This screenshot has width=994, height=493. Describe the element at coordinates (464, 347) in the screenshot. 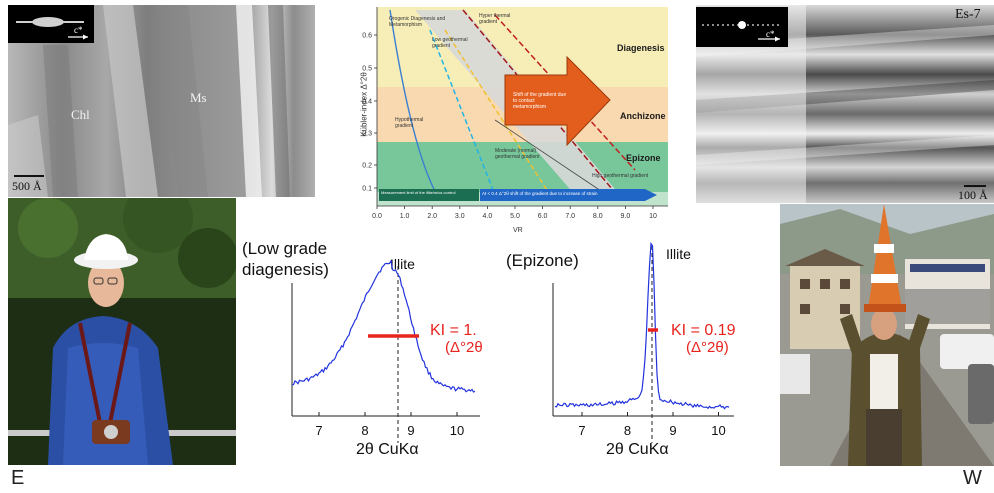

I see `xrd-left-ki-unit: (Δ°2θ` at that location.